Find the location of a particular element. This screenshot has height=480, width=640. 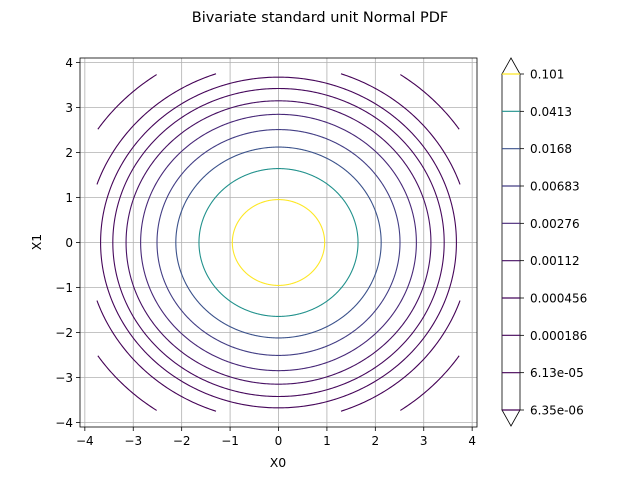

colorbar-tick-label: 0.000456 is located at coordinates (558, 299).